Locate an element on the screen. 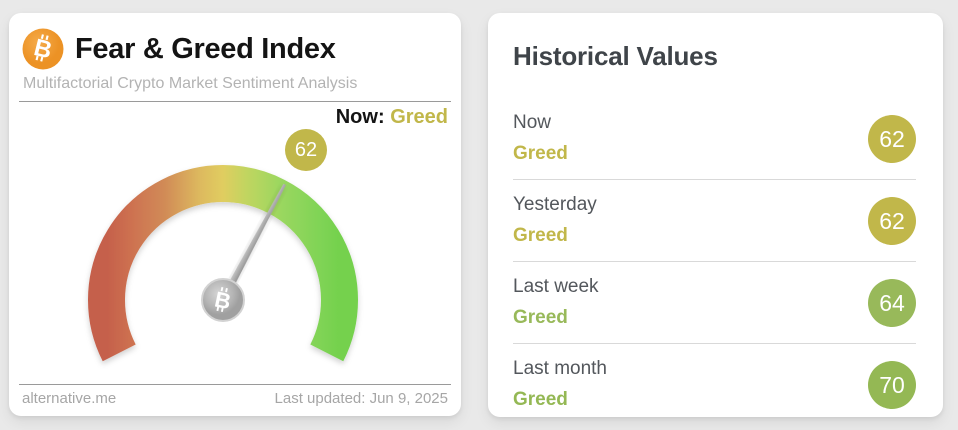 The height and width of the screenshot is (430, 958). history-row-yesterday: Yesterday Greed 62 is located at coordinates (714, 220).